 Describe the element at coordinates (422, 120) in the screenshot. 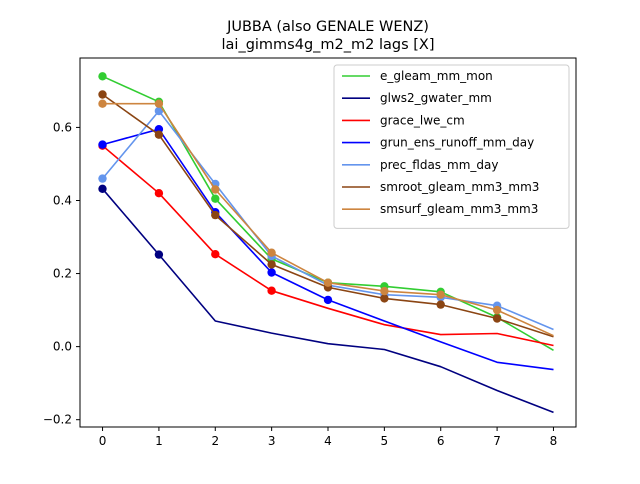

I see `legend-label: grace_lwe_cm` at that location.